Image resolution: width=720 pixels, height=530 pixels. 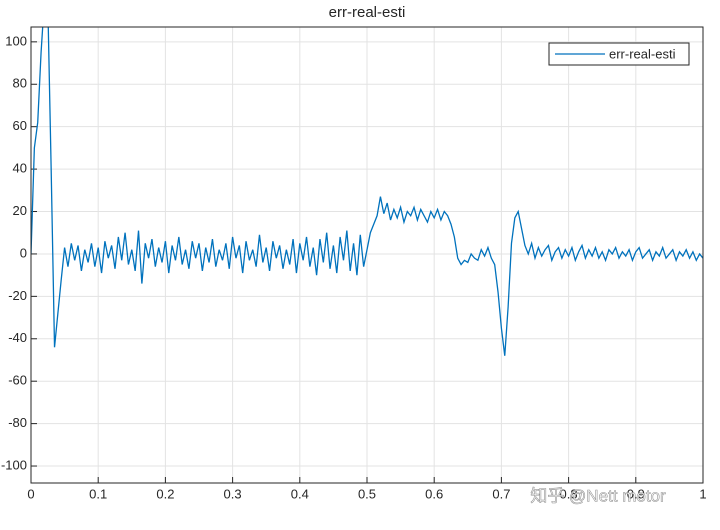 I want to click on y-tick-label: -100, so click(x=14, y=464).